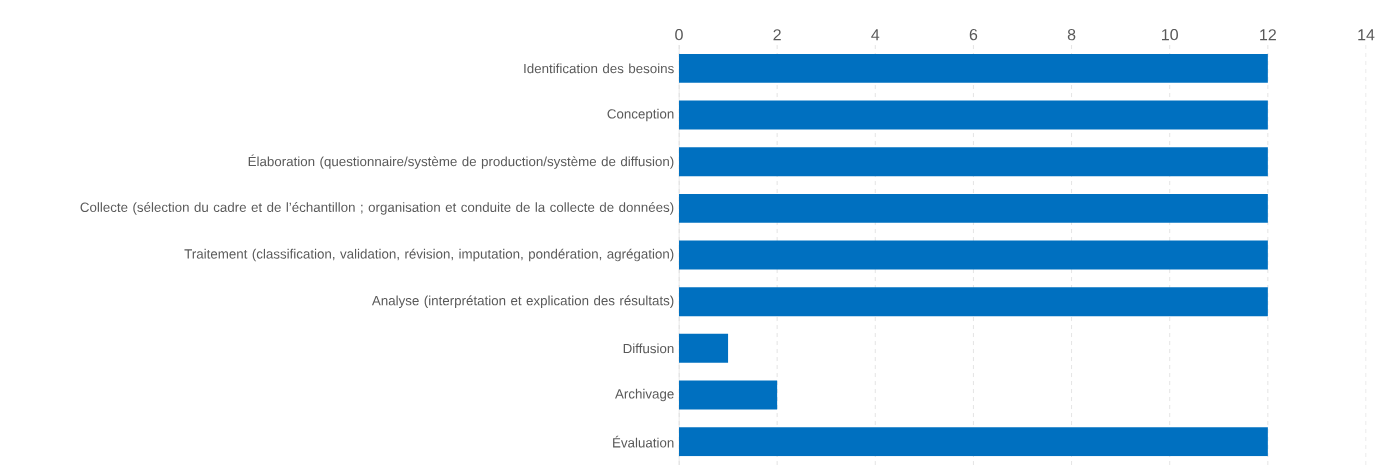  I want to click on x-tick-label: 2, so click(777, 35).